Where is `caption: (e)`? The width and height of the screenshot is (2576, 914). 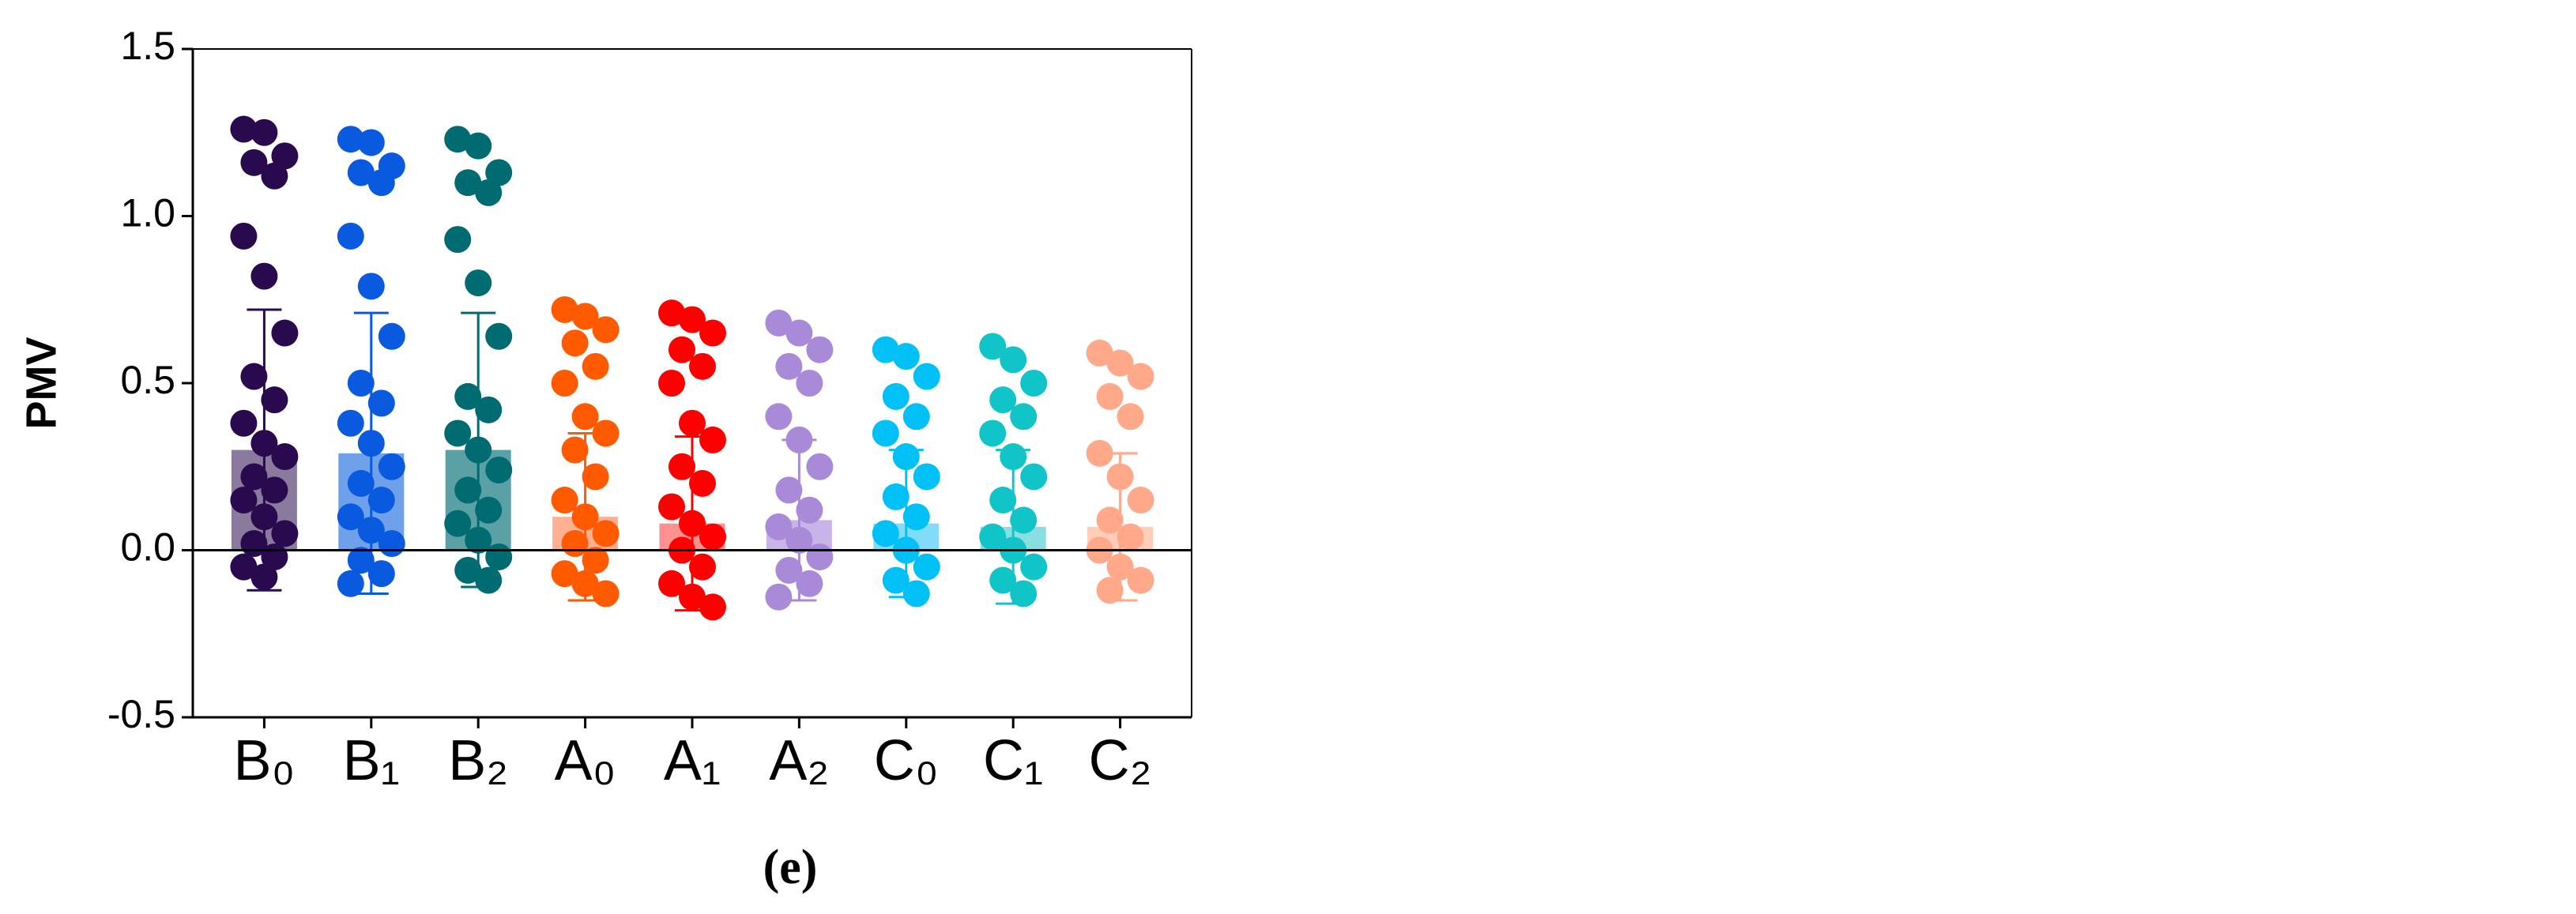 caption: (e) is located at coordinates (790, 867).